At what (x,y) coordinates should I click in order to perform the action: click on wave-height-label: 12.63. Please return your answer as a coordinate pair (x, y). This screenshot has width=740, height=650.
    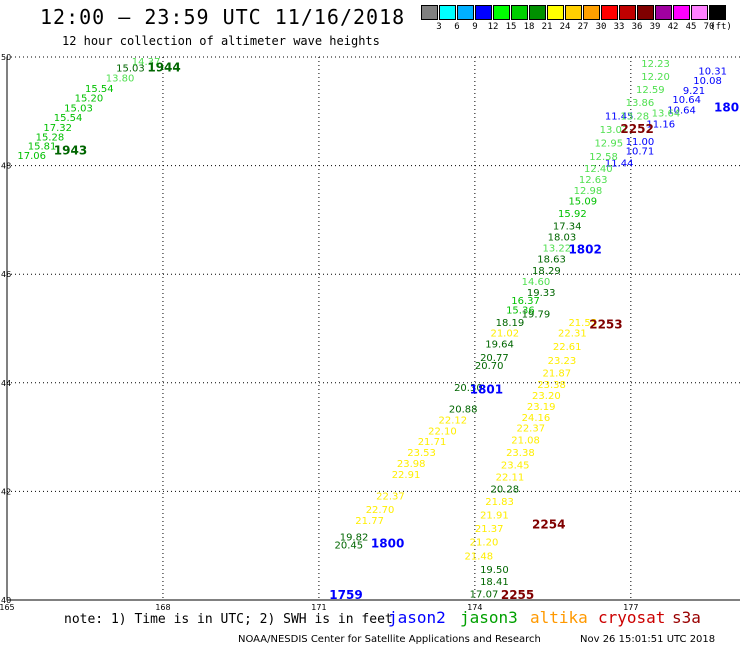
    Looking at the image, I should click on (593, 180).